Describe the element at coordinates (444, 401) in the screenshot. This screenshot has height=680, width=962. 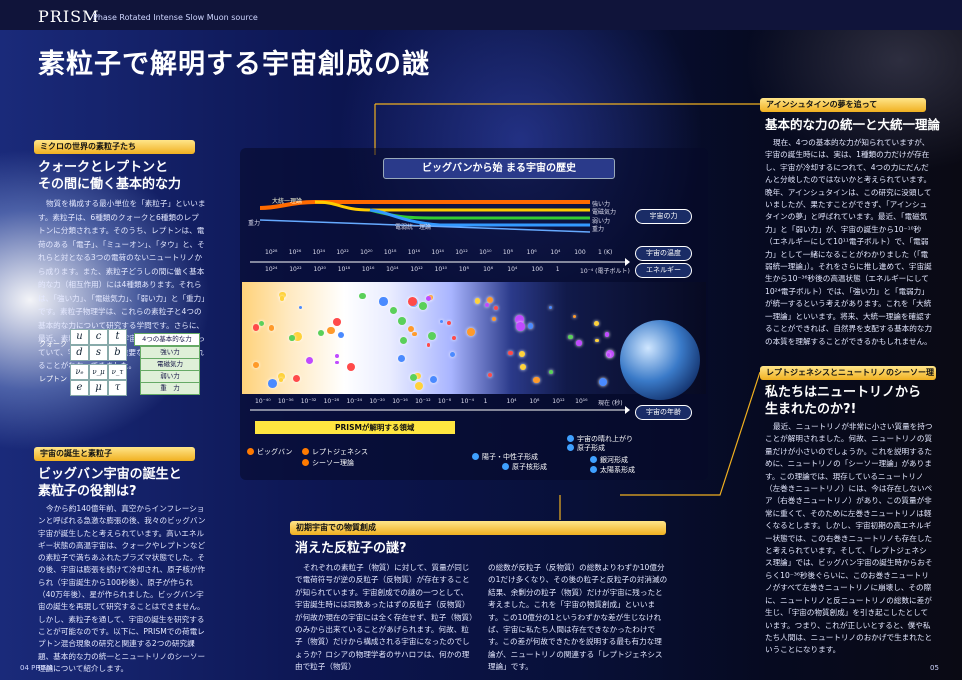
I see `tick-label: 10⁻⁸` at that location.